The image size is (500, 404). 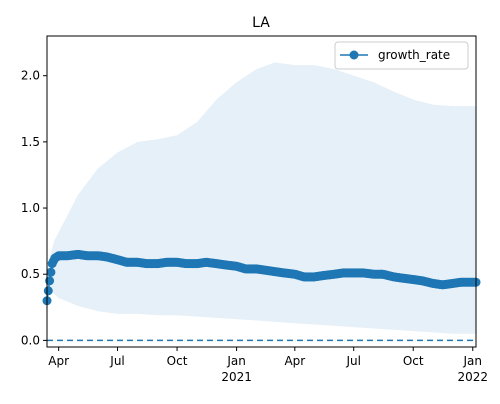 What do you see at coordinates (30, 76) in the screenshot?
I see `y-tick-label: 2.0` at bounding box center [30, 76].